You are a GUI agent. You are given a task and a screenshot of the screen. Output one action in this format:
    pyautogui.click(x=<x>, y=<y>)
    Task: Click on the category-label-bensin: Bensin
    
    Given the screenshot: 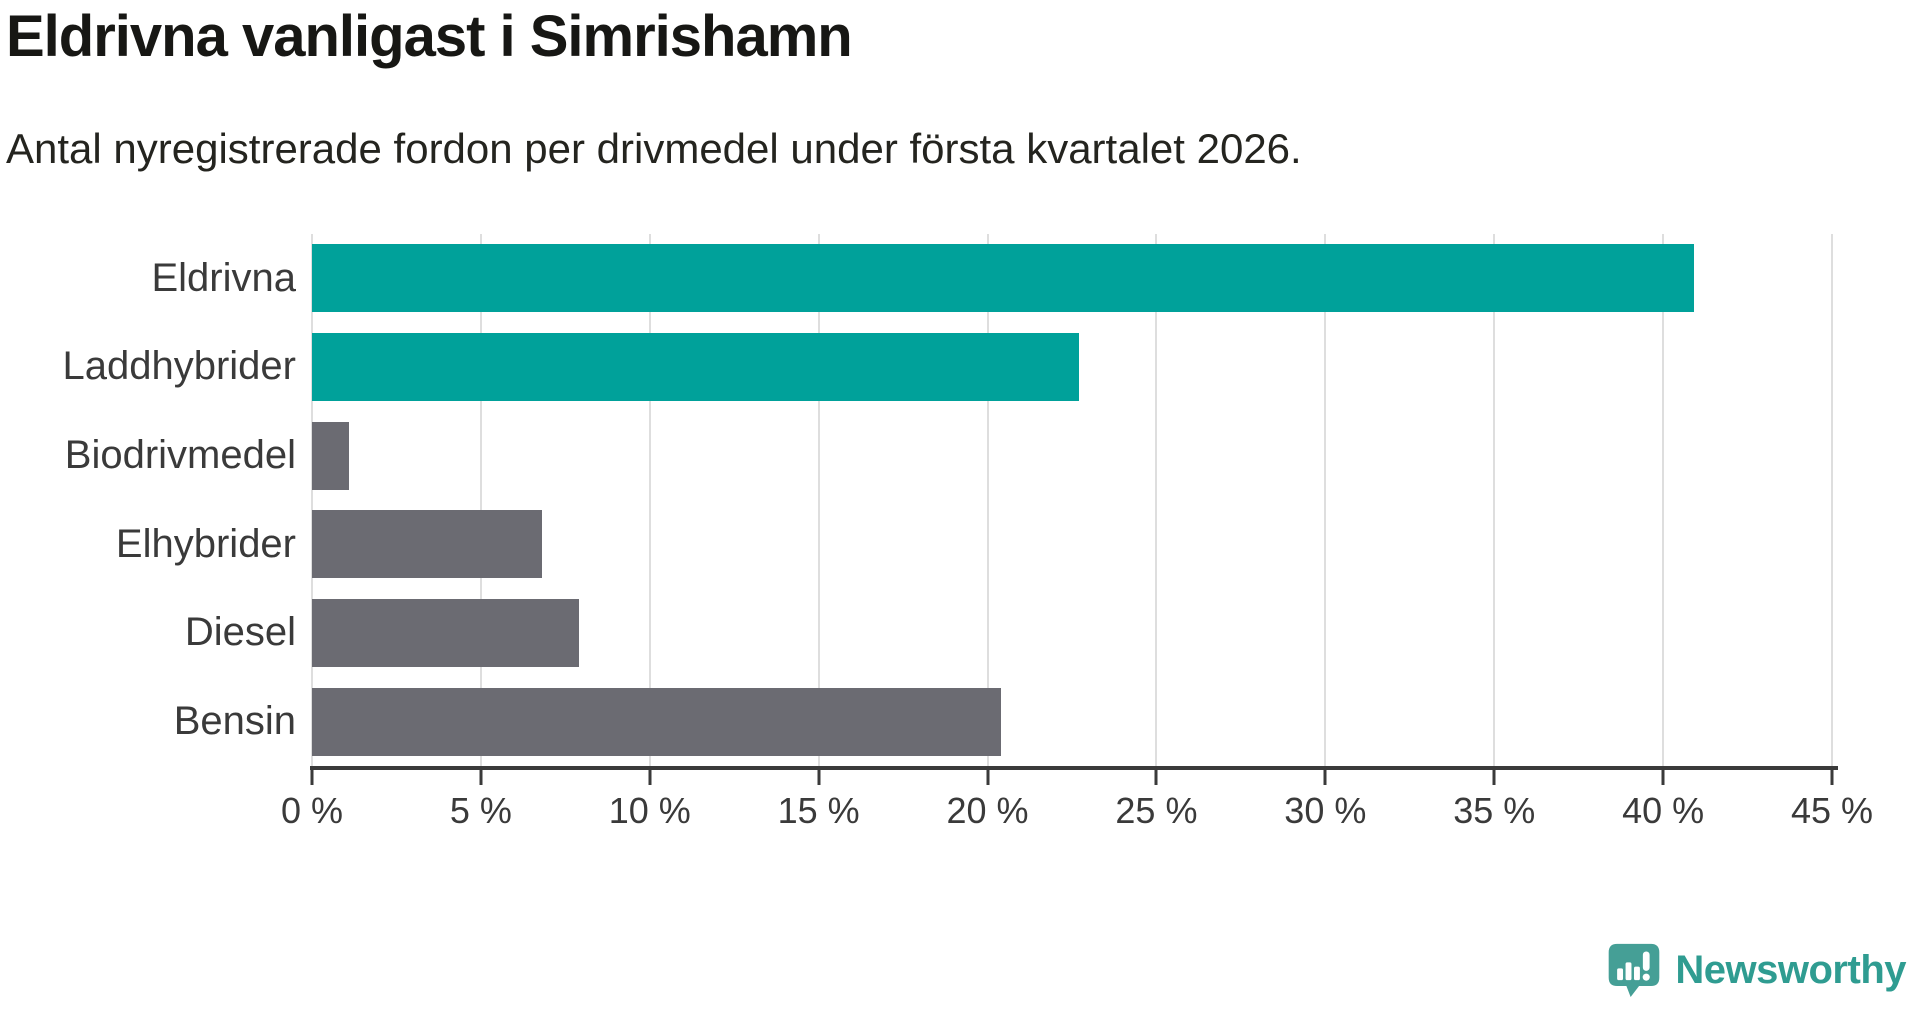 What is the action you would take?
    pyautogui.click(x=234, y=721)
    